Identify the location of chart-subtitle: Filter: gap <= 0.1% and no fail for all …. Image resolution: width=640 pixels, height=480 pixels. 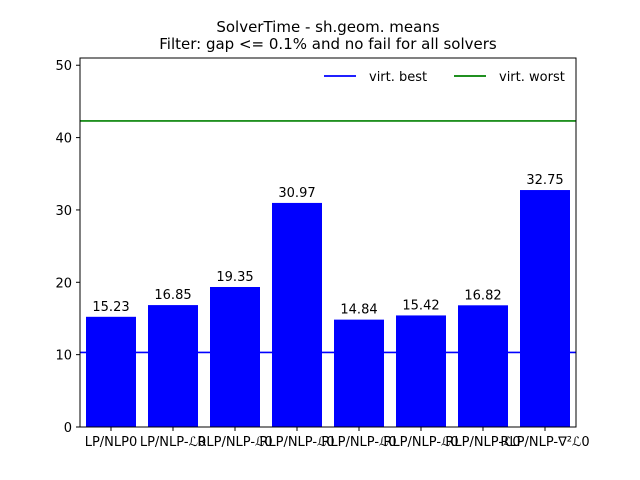
(328, 44).